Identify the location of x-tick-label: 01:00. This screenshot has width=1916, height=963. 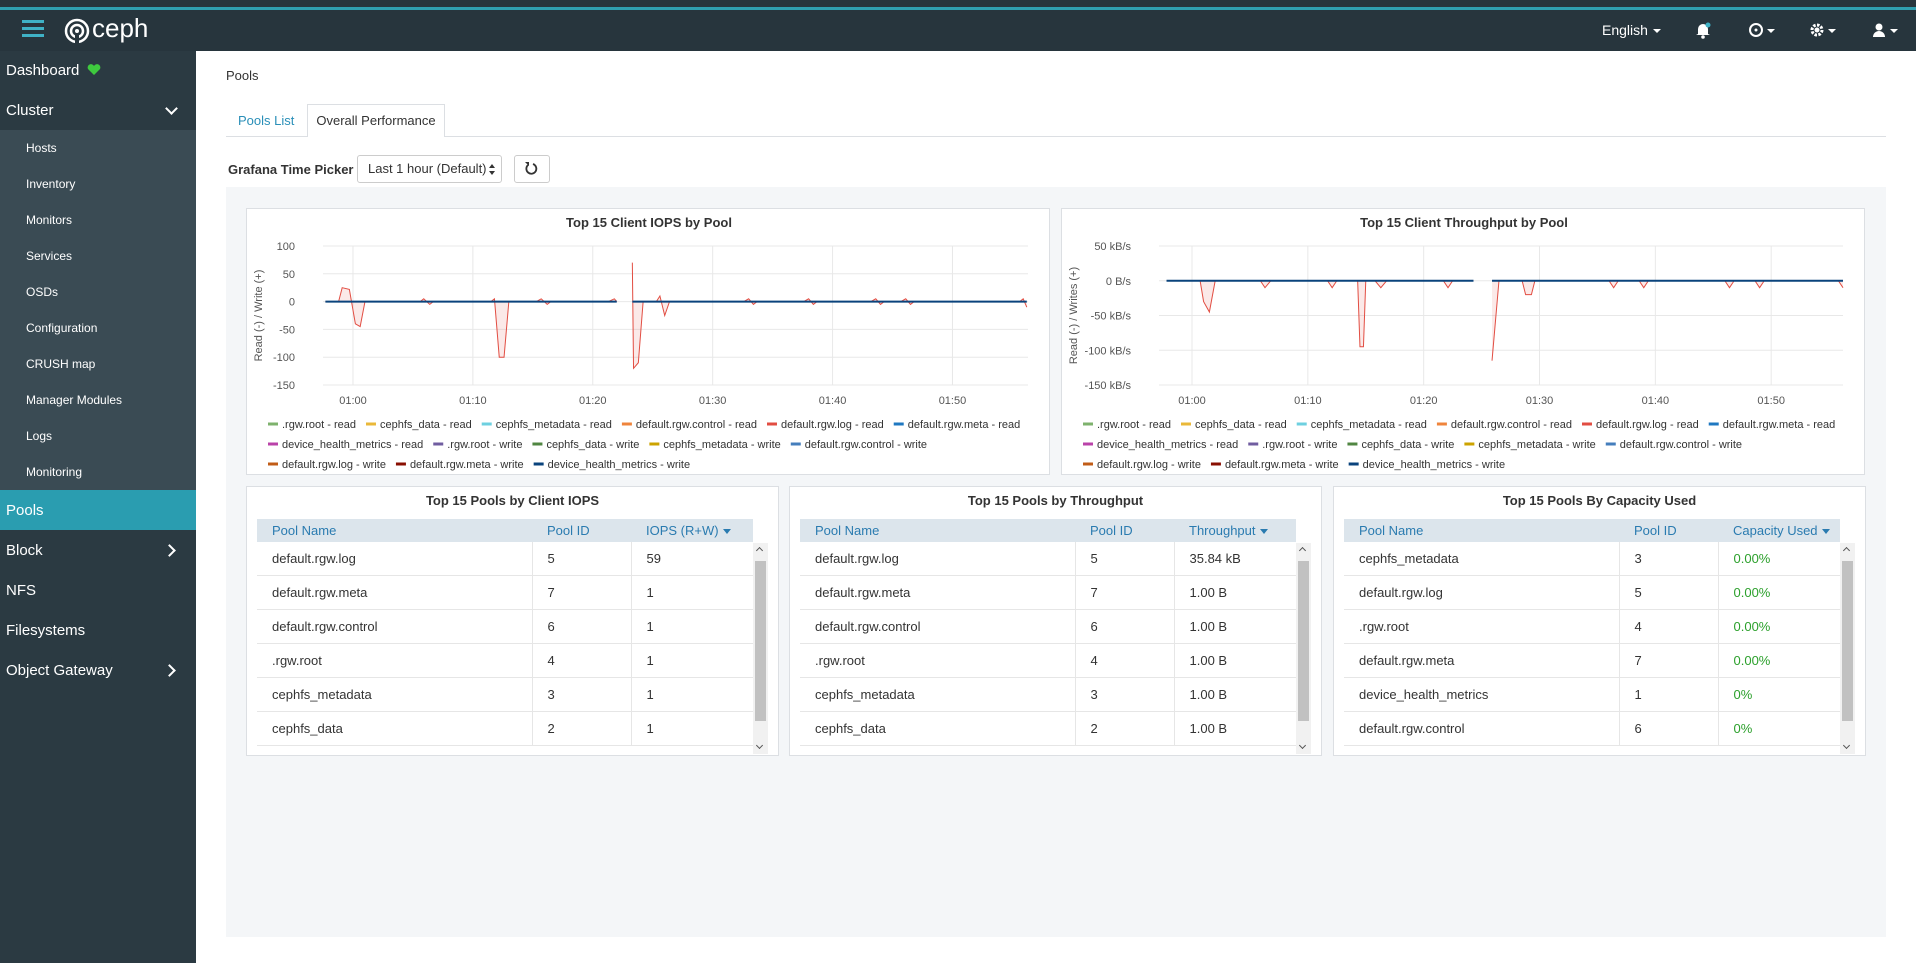
(353, 401).